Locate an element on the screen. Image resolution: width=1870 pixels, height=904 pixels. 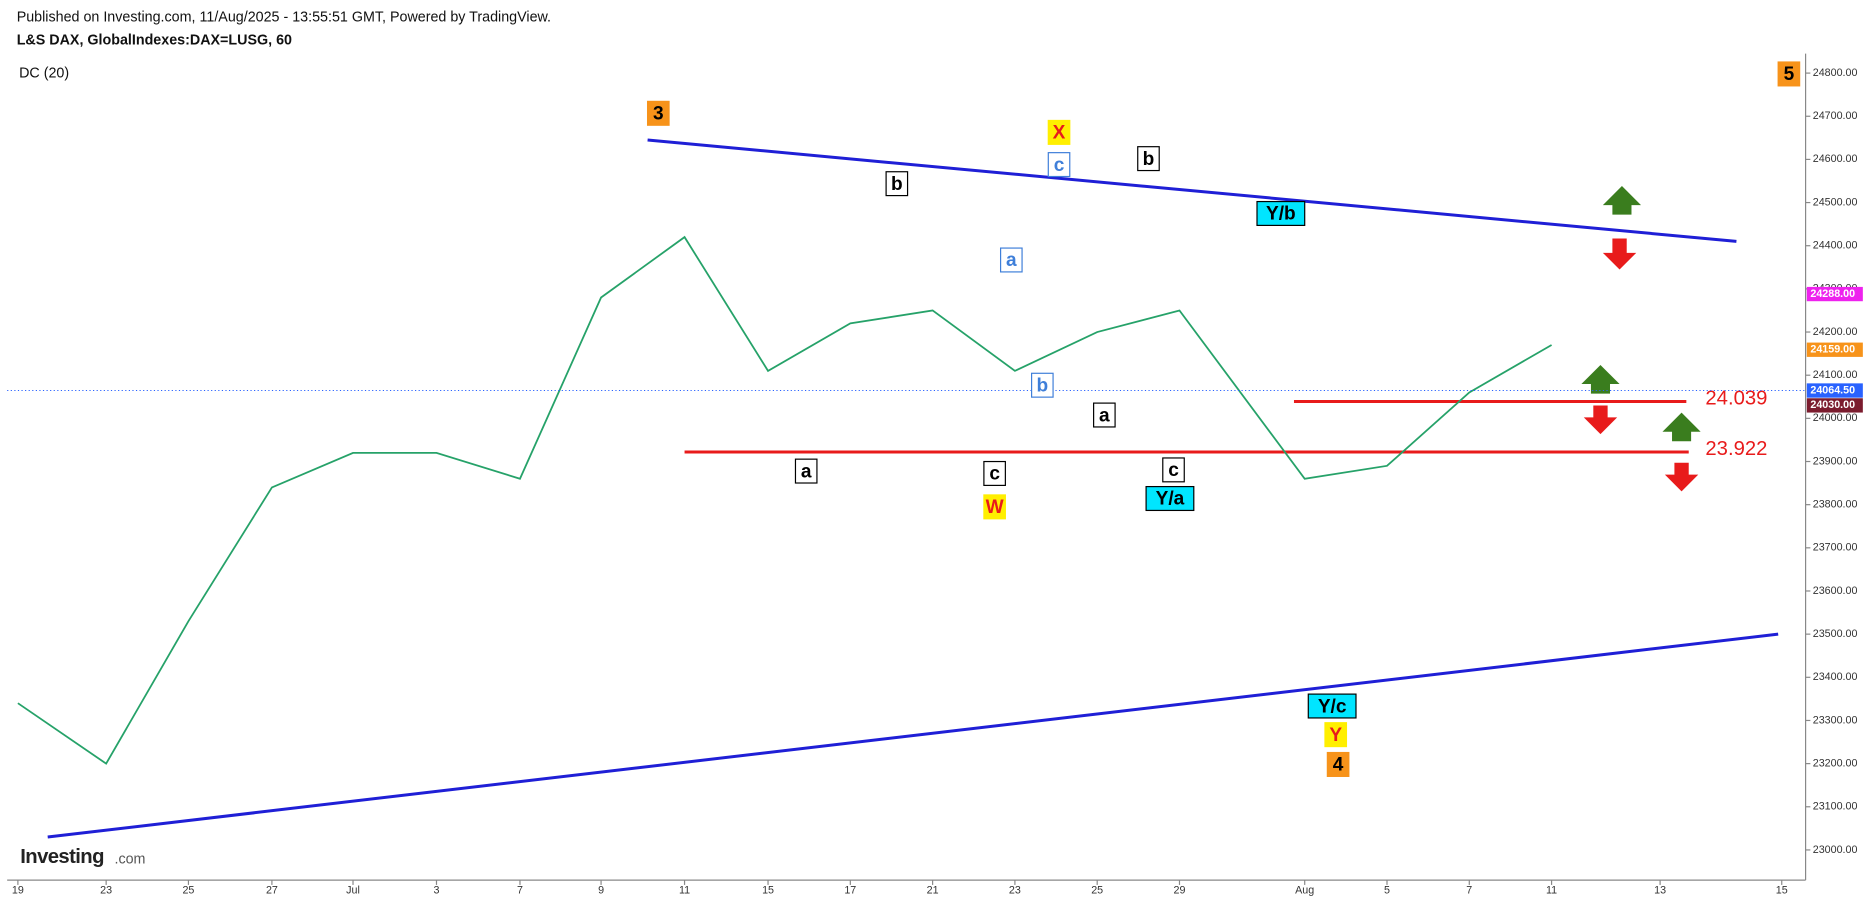
wave-label: Y is located at coordinates (1335, 735).